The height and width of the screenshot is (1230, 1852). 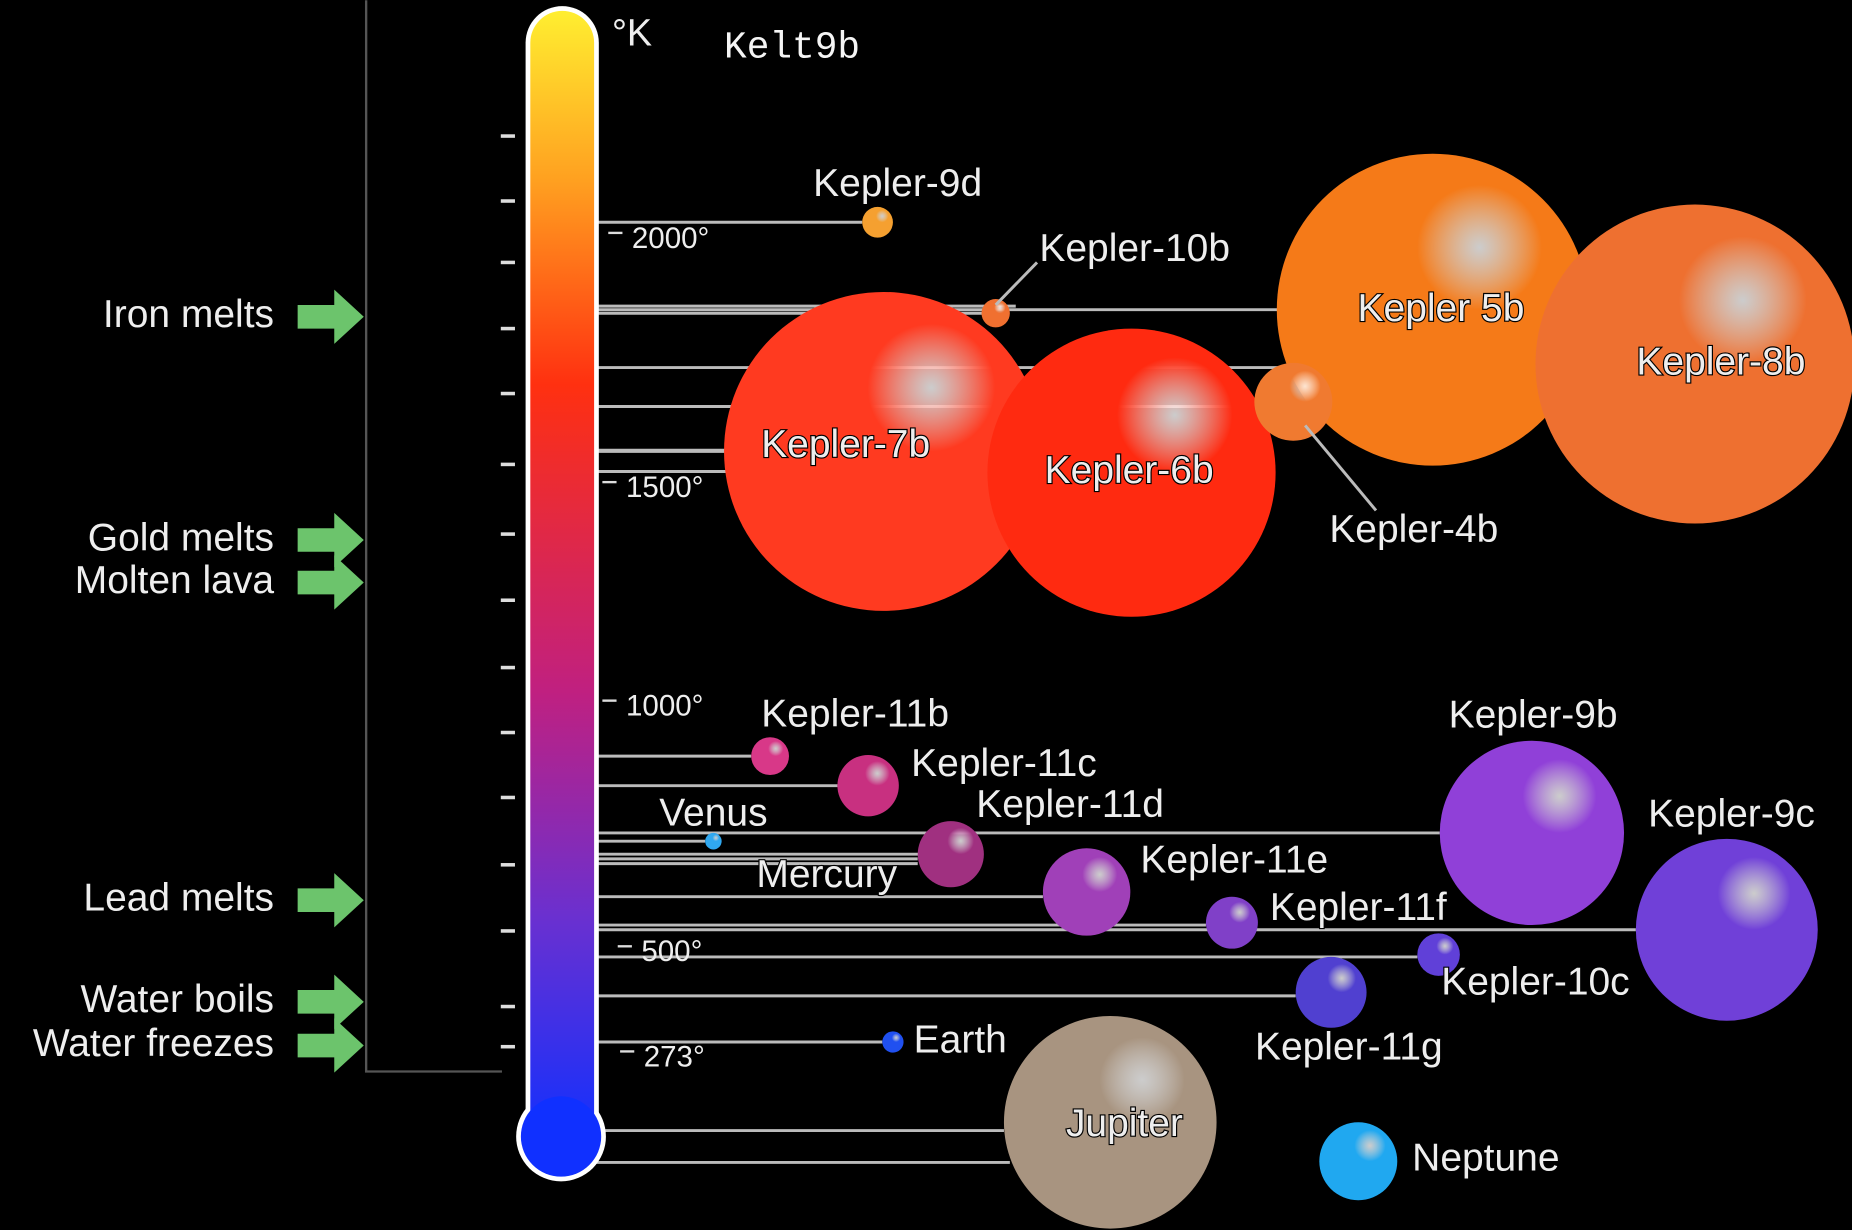 What do you see at coordinates (561, 1136) in the screenshot?
I see `bulb` at bounding box center [561, 1136].